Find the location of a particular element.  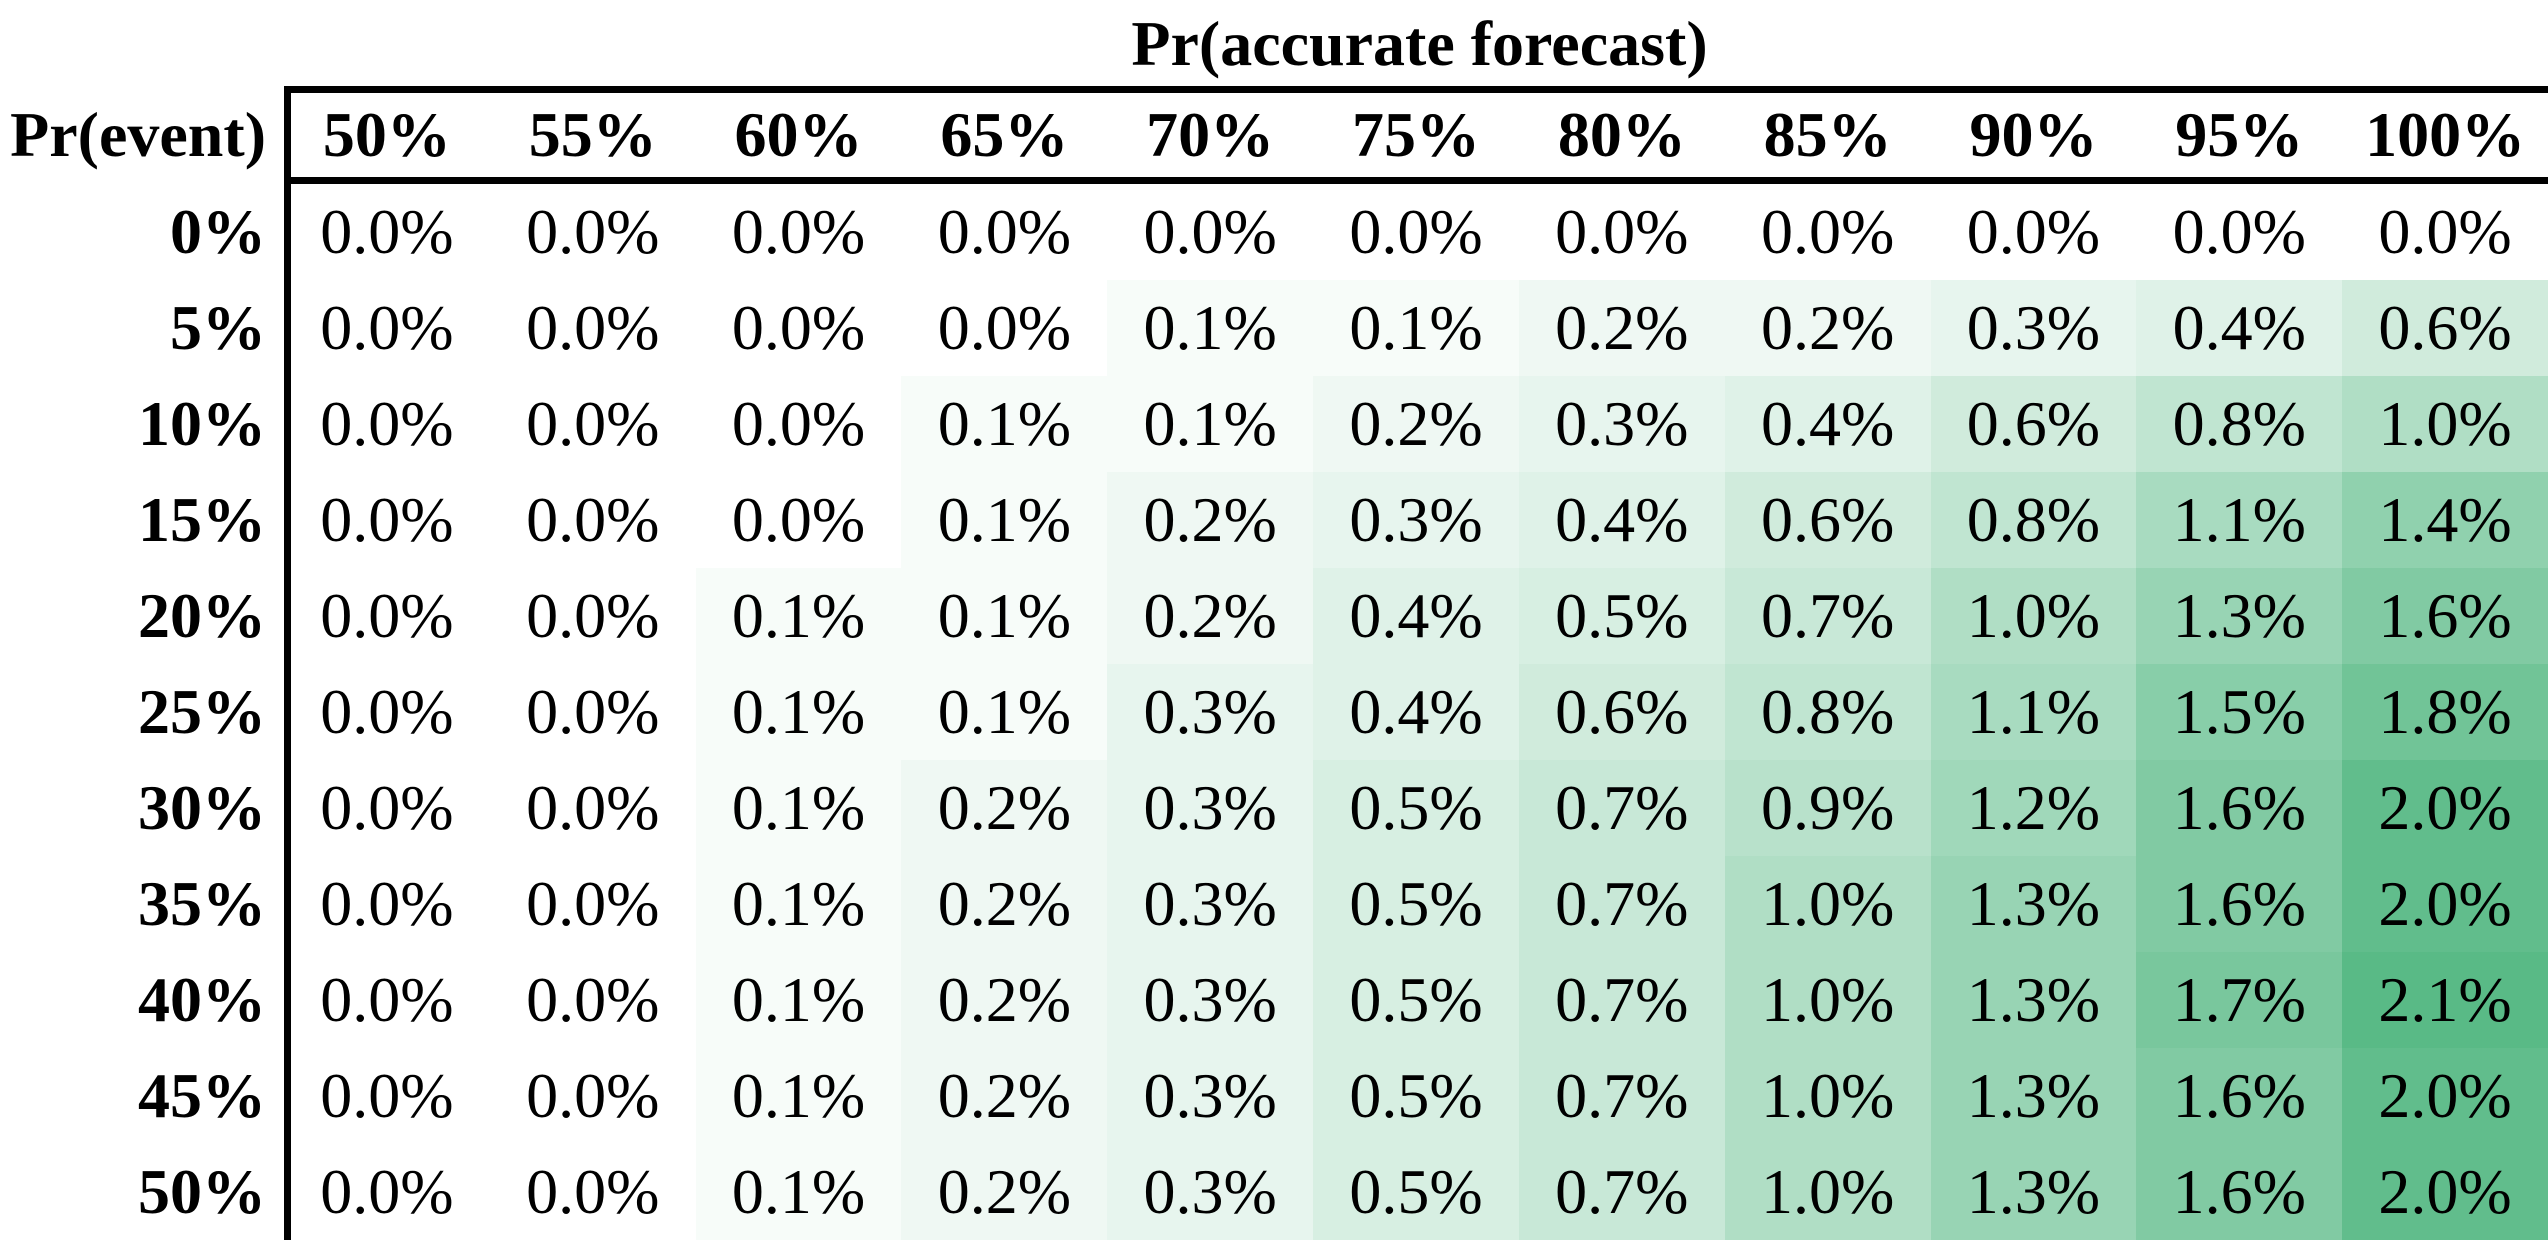

heatmap-cell: 1.8% is located at coordinates (2445, 712).